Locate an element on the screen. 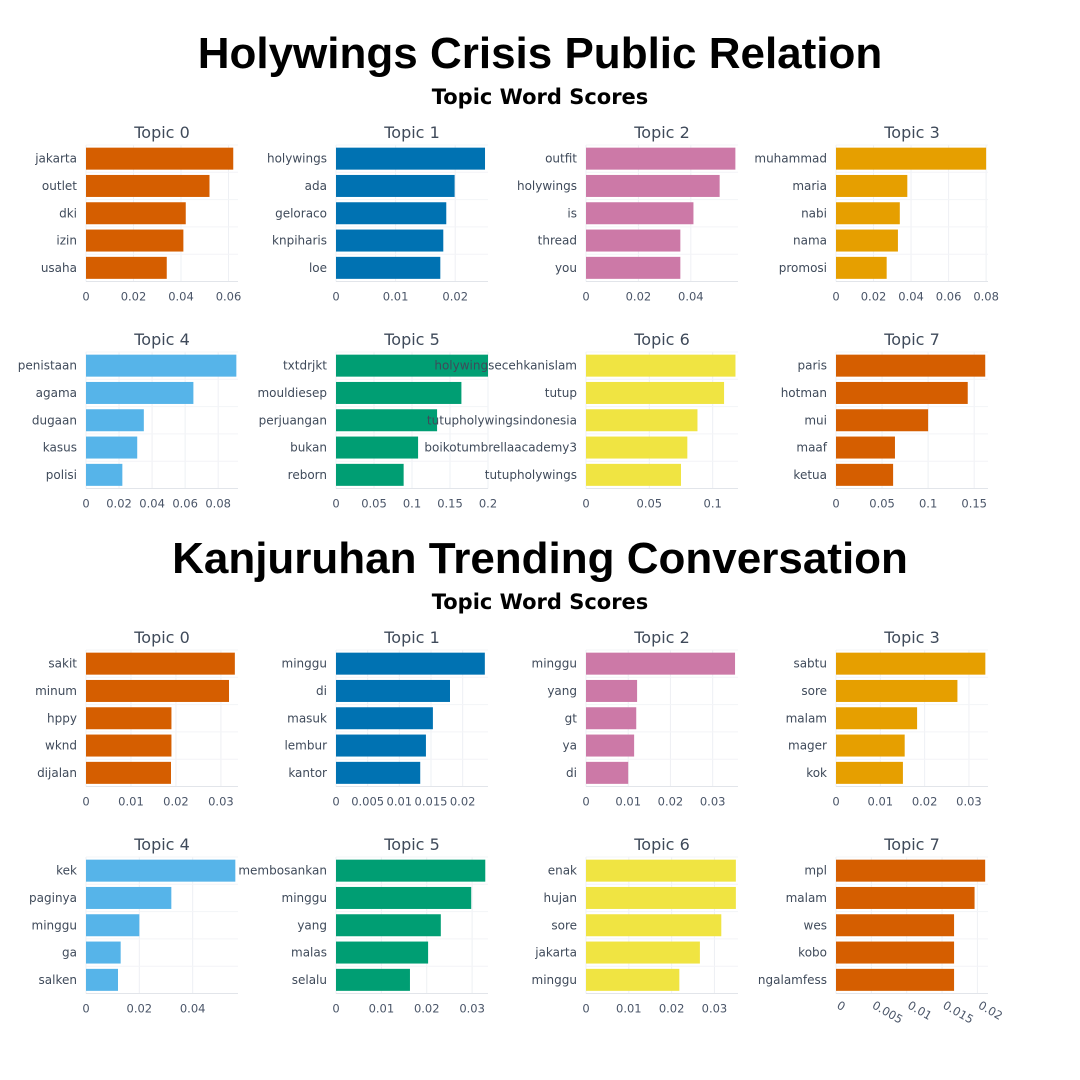 The image size is (1080, 1080). chart-title-p0-t1: Topic 1 is located at coordinates (411, 132).